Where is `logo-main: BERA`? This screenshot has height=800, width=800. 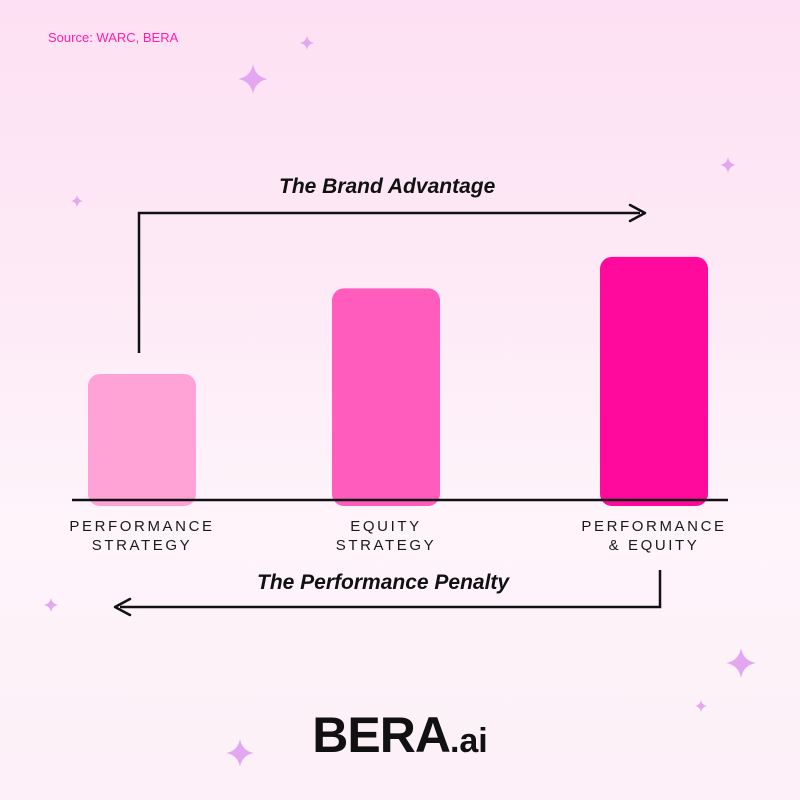 logo-main: BERA is located at coordinates (381, 735).